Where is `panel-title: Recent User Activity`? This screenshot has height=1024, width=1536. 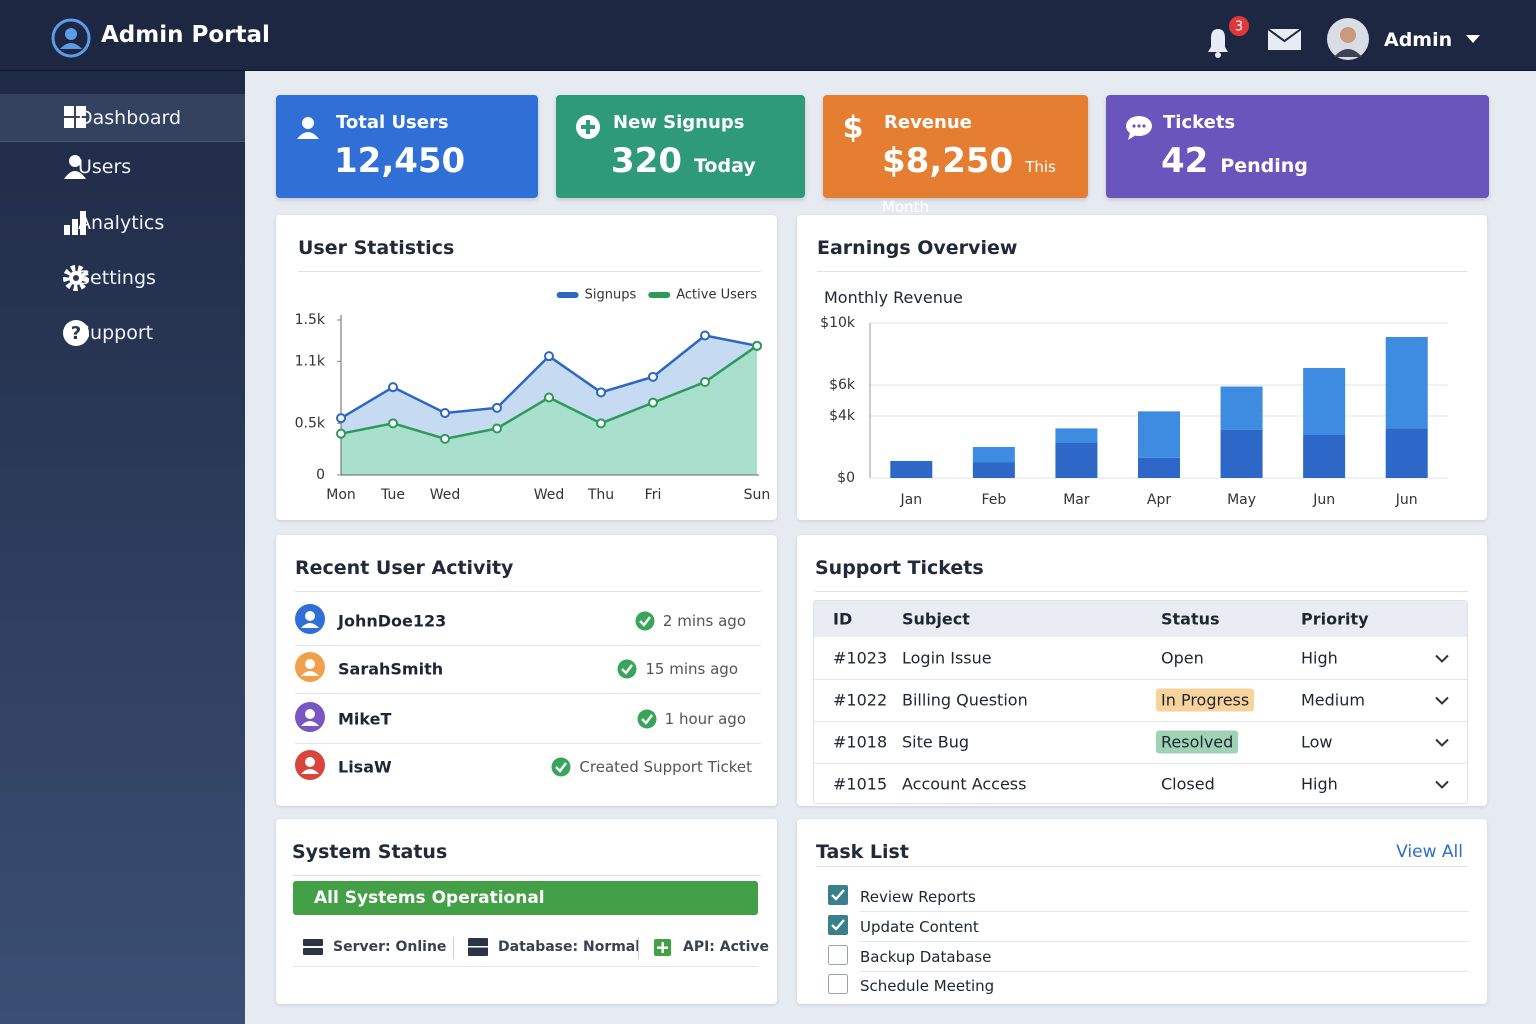
panel-title: Recent User Activity is located at coordinates (404, 568).